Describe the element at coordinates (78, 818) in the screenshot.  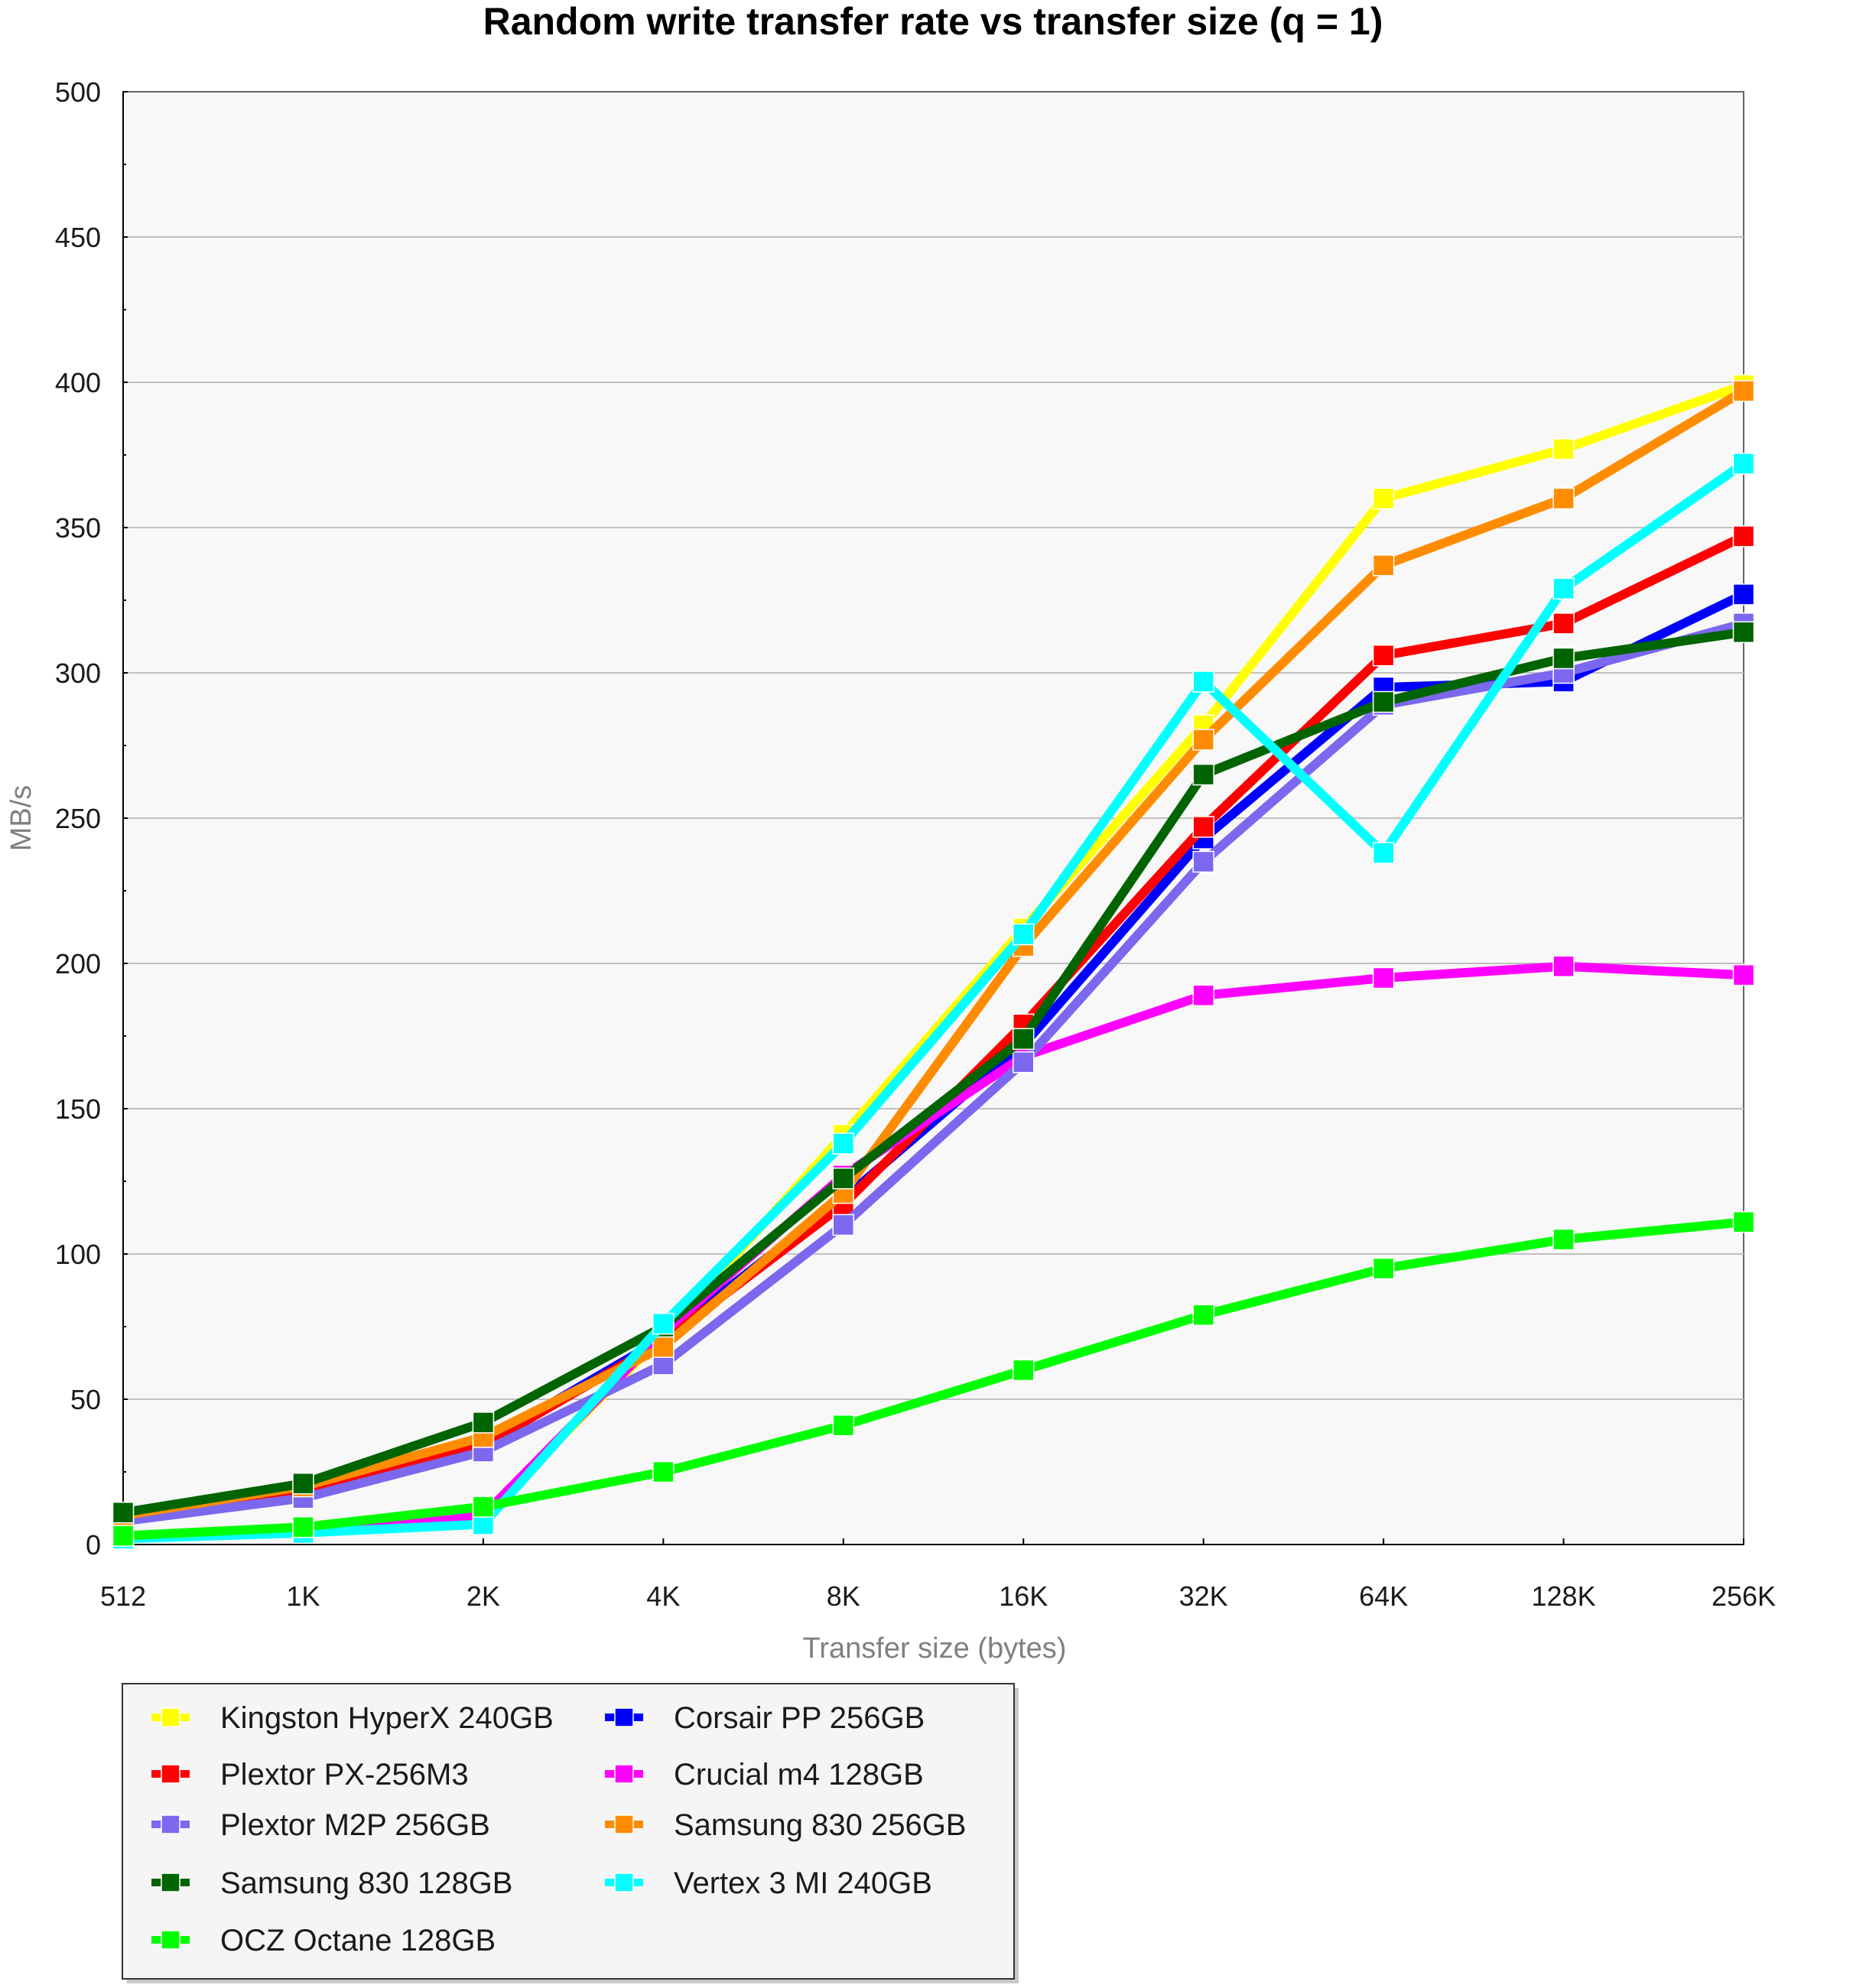
I see `y-tick-label: 250` at that location.